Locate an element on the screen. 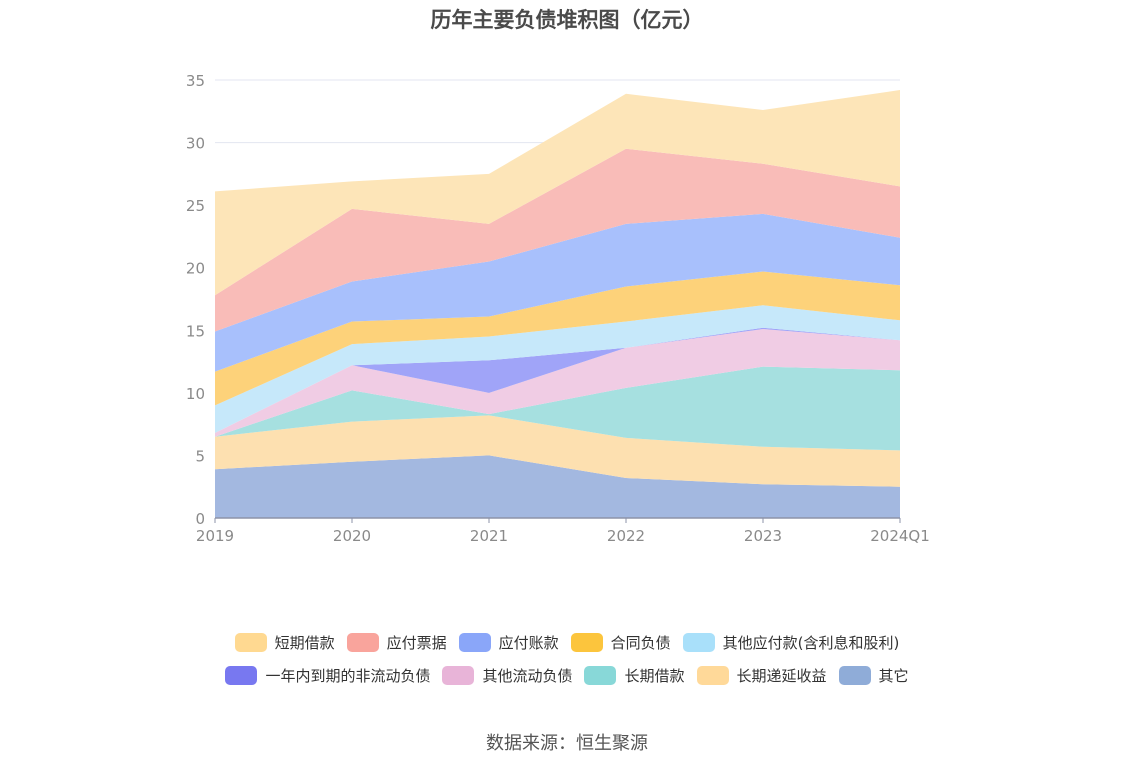 The height and width of the screenshot is (766, 1134). y-tick-label: 30 is located at coordinates (195, 144).